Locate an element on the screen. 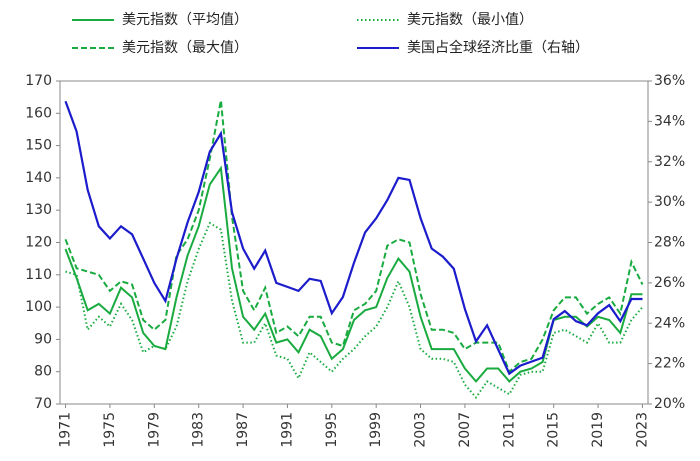 This screenshot has height=461, width=700. y2-tick-label: 24% is located at coordinates (669, 323).